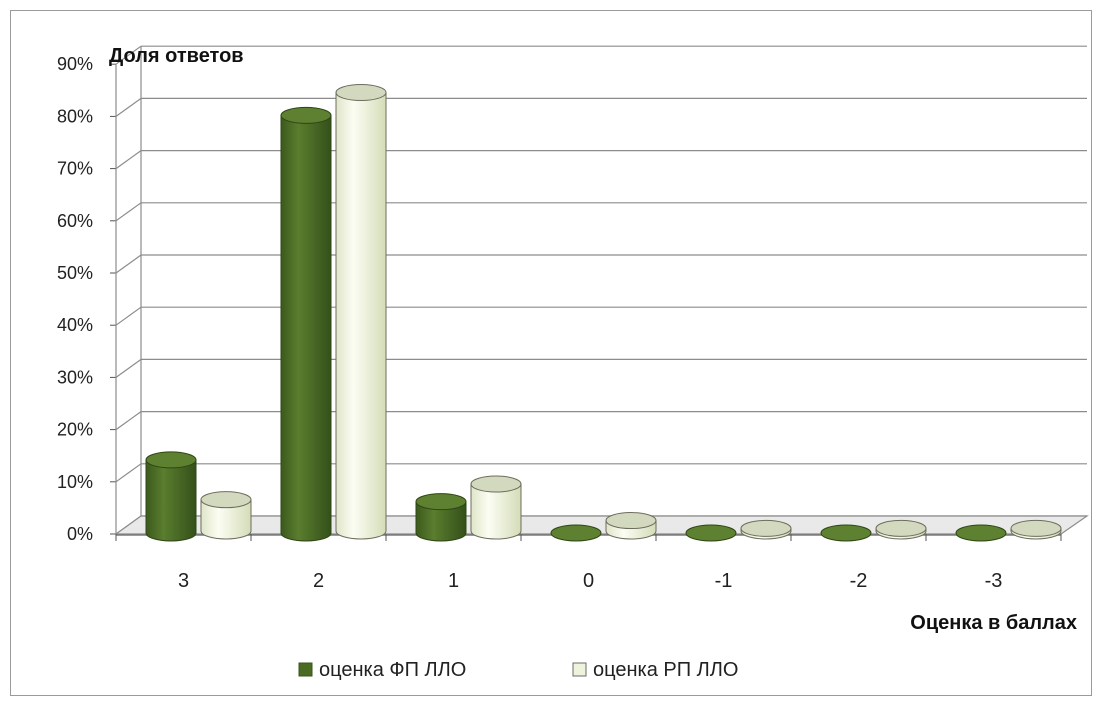  I want to click on y-tick-label: 70%, so click(75, 169).